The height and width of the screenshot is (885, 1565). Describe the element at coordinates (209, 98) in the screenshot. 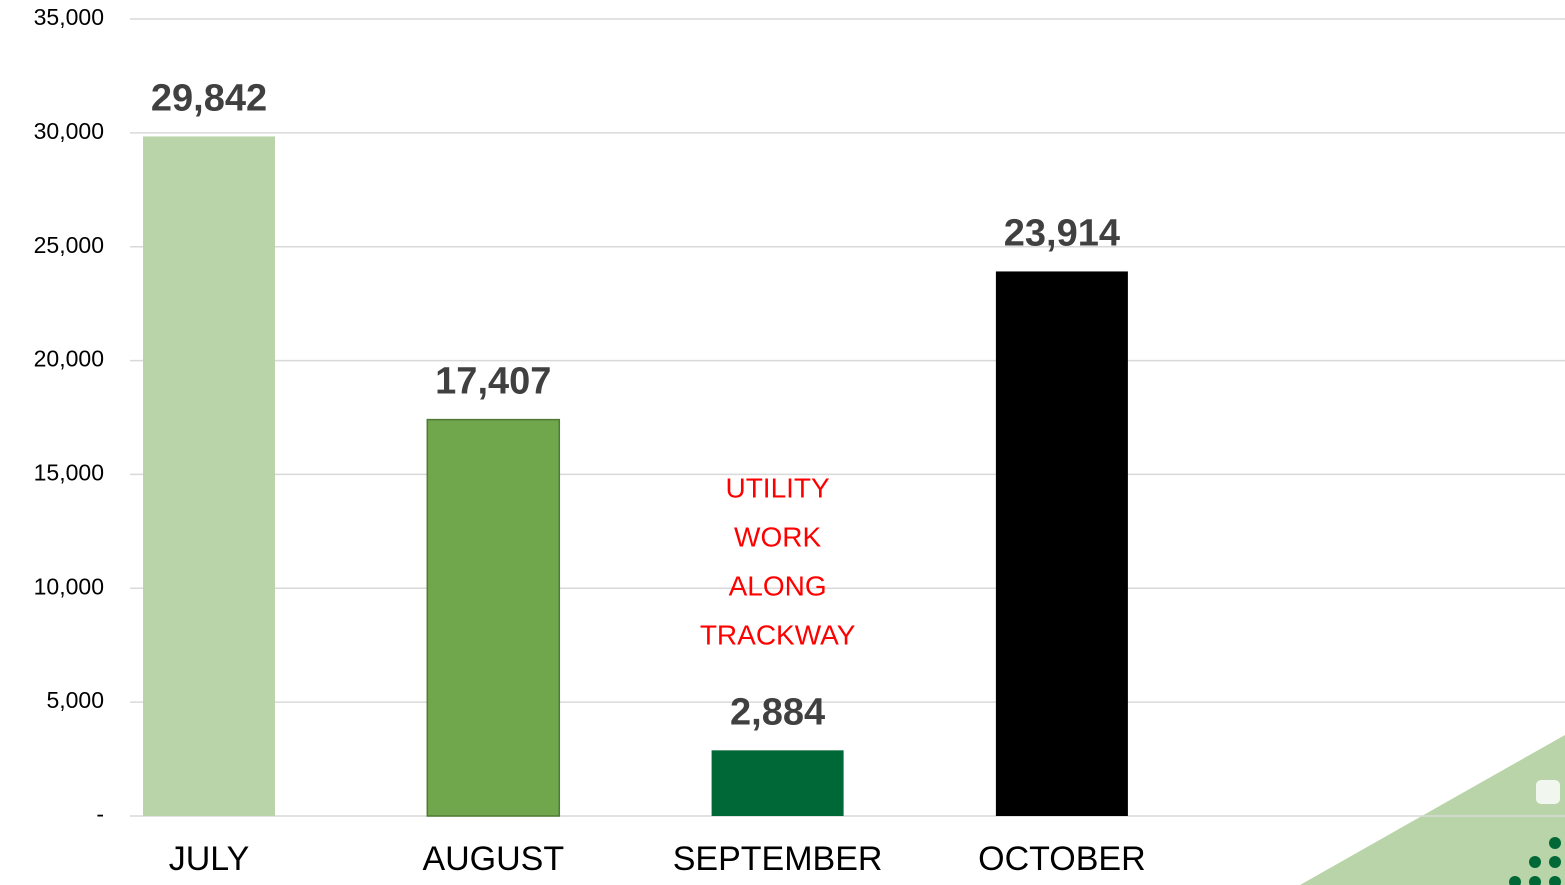

I see `value-label: 29,842` at that location.